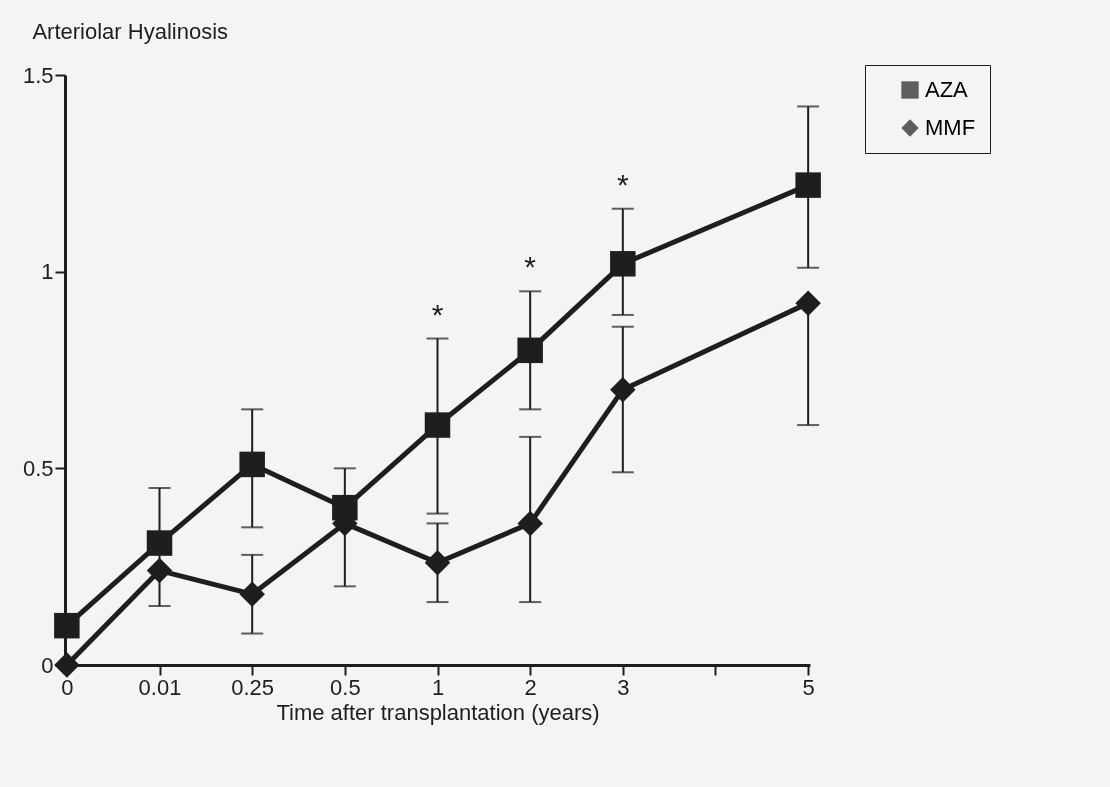  What do you see at coordinates (530, 687) in the screenshot?
I see `x-tick-label: 2` at bounding box center [530, 687].